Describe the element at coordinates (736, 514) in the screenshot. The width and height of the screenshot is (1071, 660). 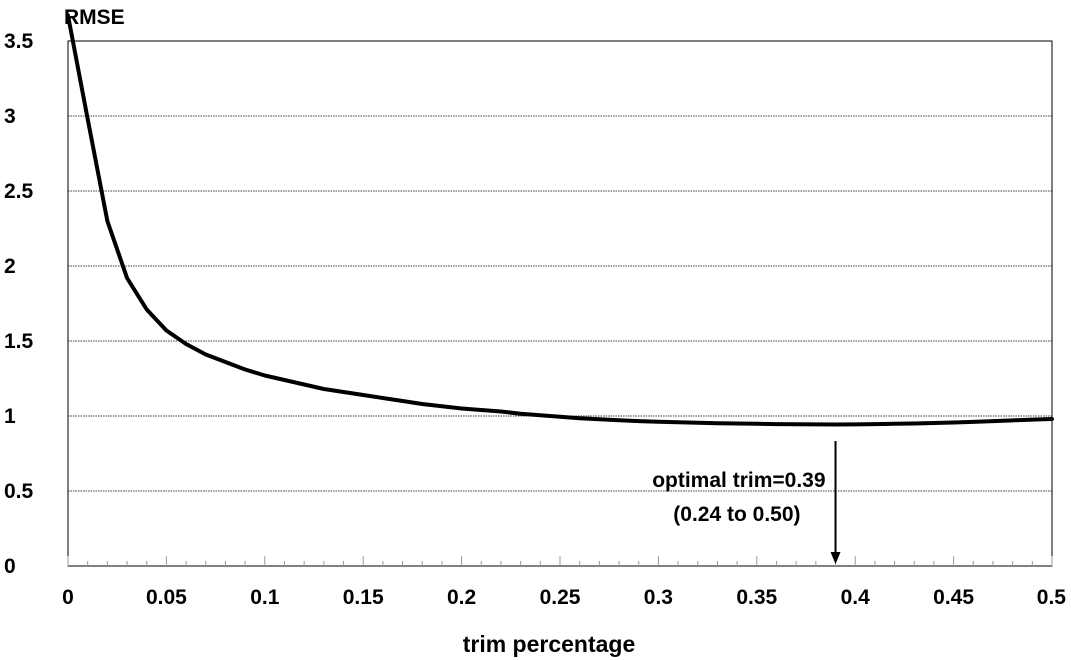
I see `optimal-trim-range-label: (0.24 to 0.50)` at that location.